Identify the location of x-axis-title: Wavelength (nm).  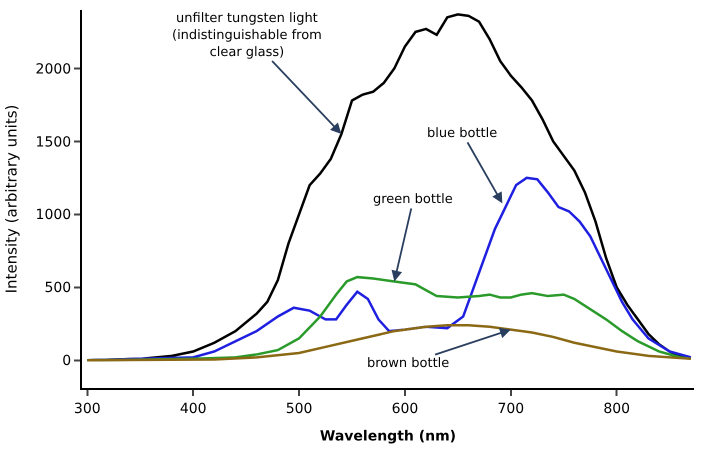
(388, 436).